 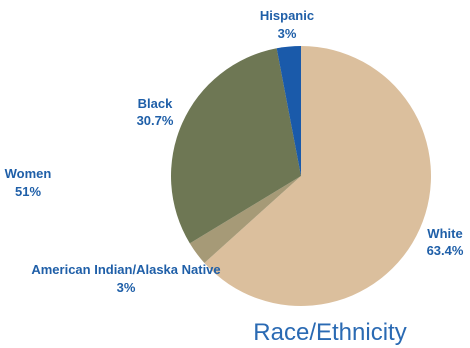 What do you see at coordinates (445, 250) in the screenshot?
I see `slice-label-white-value: 63.4%` at bounding box center [445, 250].